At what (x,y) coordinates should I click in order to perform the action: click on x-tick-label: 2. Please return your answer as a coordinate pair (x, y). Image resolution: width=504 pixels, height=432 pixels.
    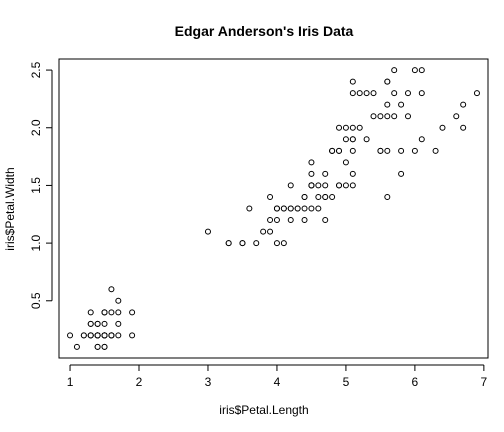
    Looking at the image, I should click on (139, 382).